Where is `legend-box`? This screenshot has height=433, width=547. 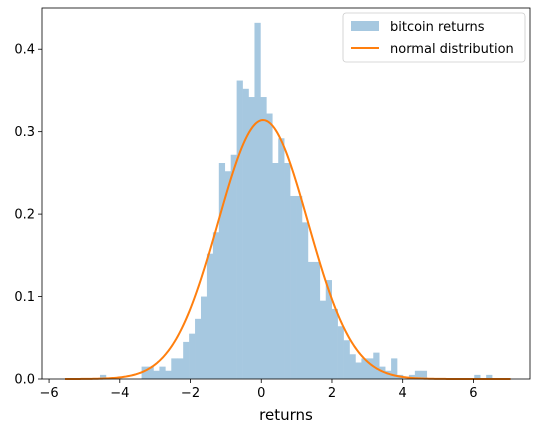 legend-box is located at coordinates (434, 37).